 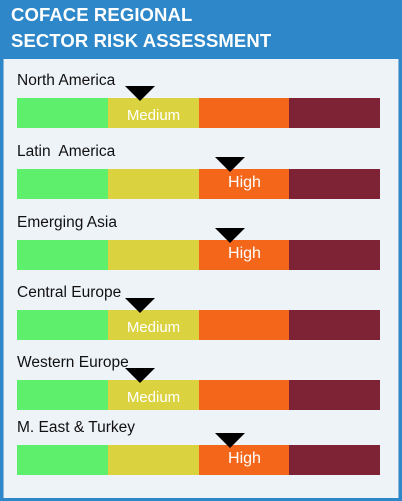 I want to click on risk-row-latin-america: Latin America High, so click(x=202, y=178).